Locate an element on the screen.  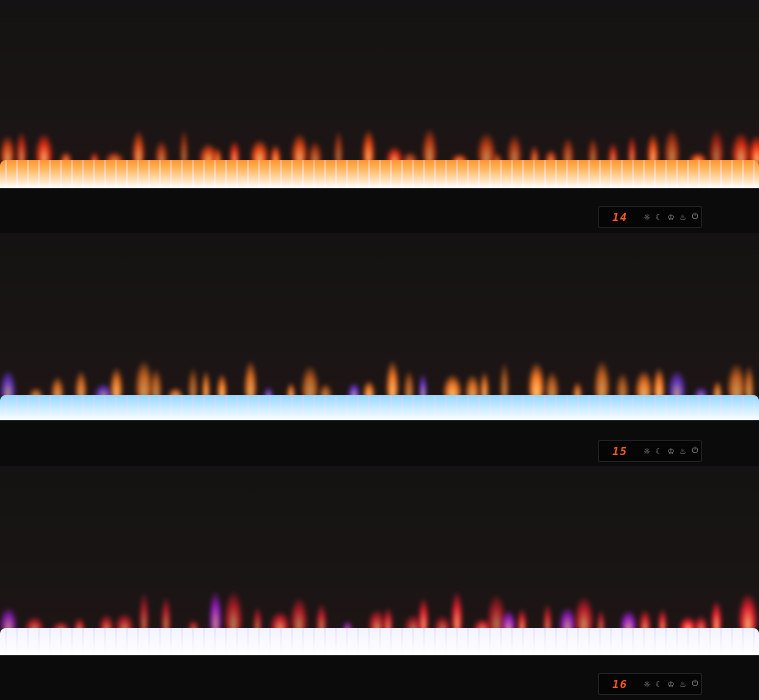
control-panel: 16 ☼ ☾ ♔ ♨ ⏻ is located at coordinates (650, 684).